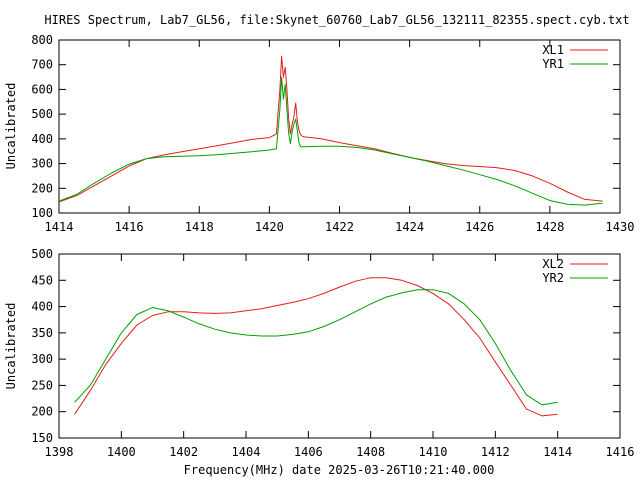 The height and width of the screenshot is (480, 640). What do you see at coordinates (479, 227) in the screenshot?
I see `x-tick-label: 1426` at bounding box center [479, 227].